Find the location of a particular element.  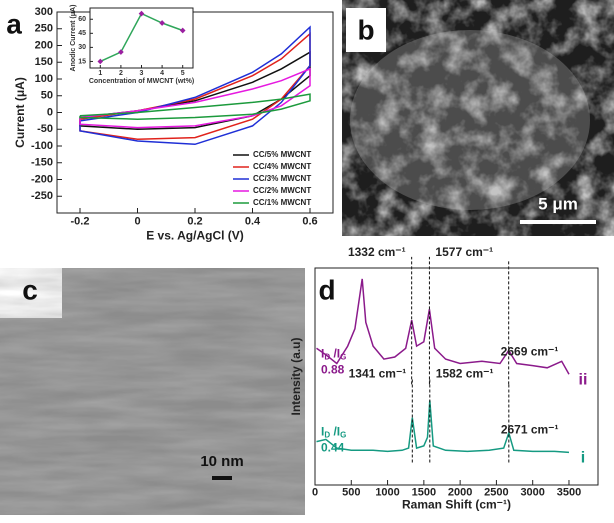

y-tick-label: -100 is located at coordinates (42, 146).